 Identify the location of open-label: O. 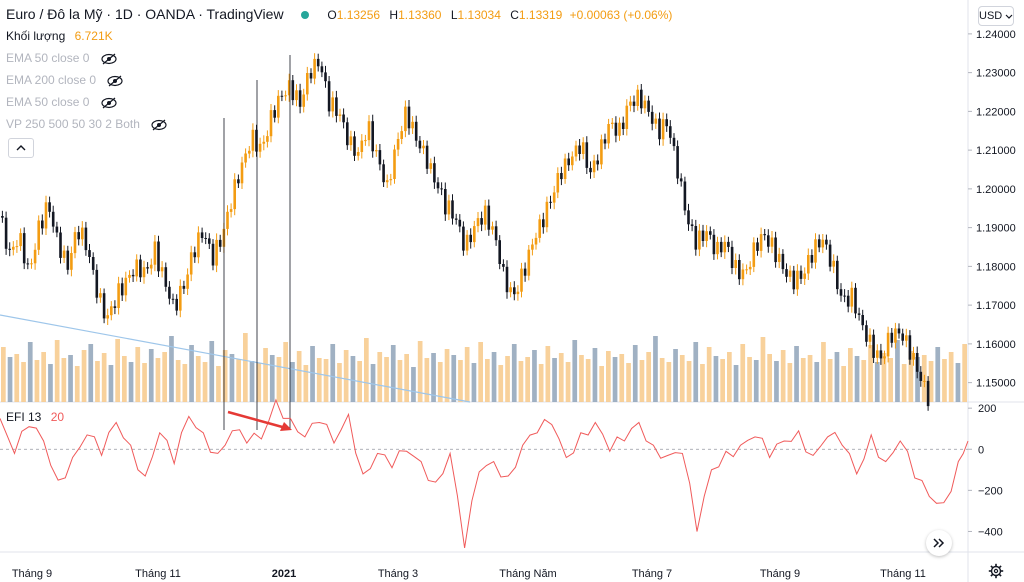
(332, 15).